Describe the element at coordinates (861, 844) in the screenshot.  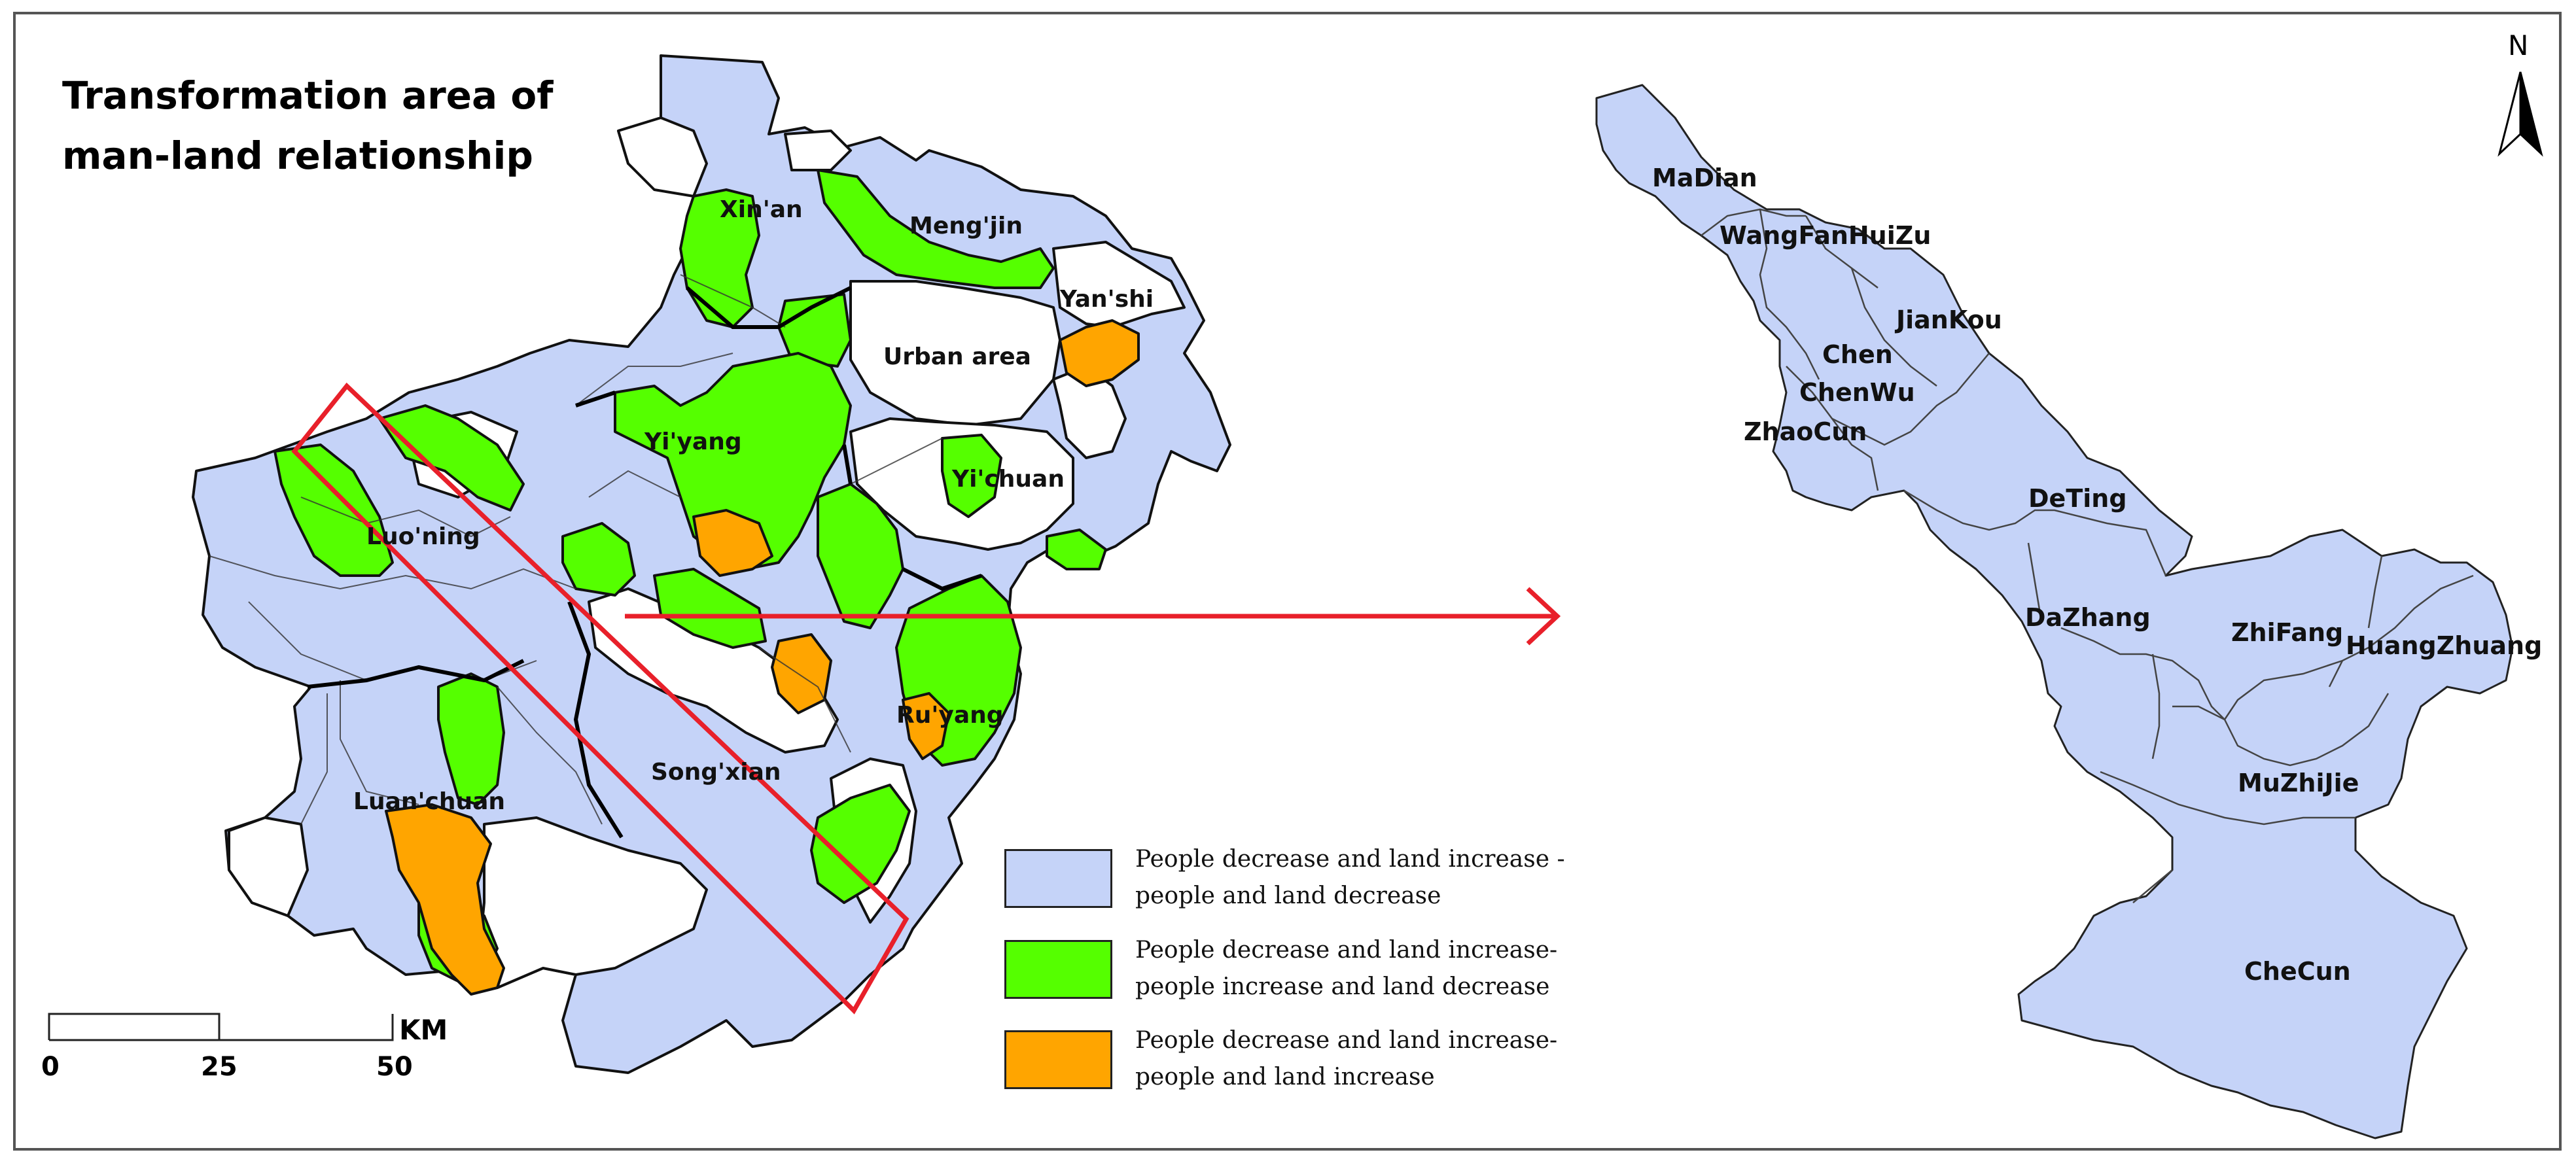
I see `green-songxian-south` at that location.